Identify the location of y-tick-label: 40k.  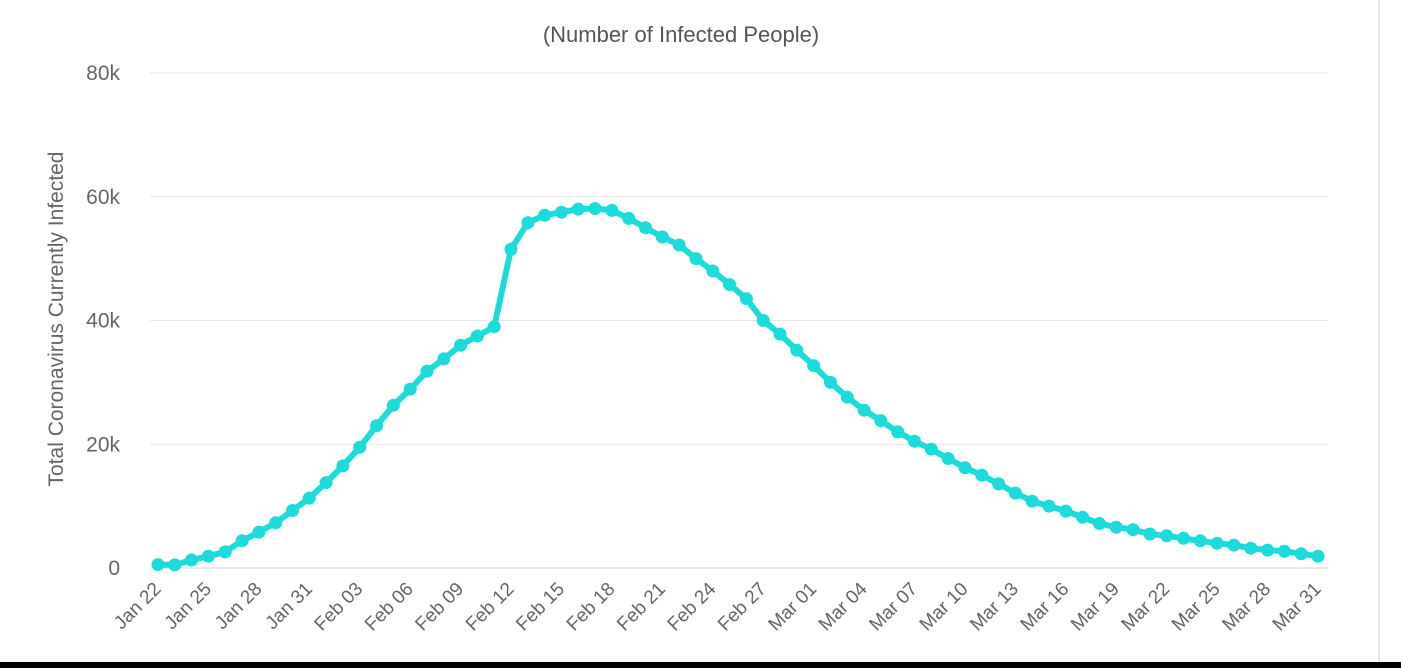
(103, 321).